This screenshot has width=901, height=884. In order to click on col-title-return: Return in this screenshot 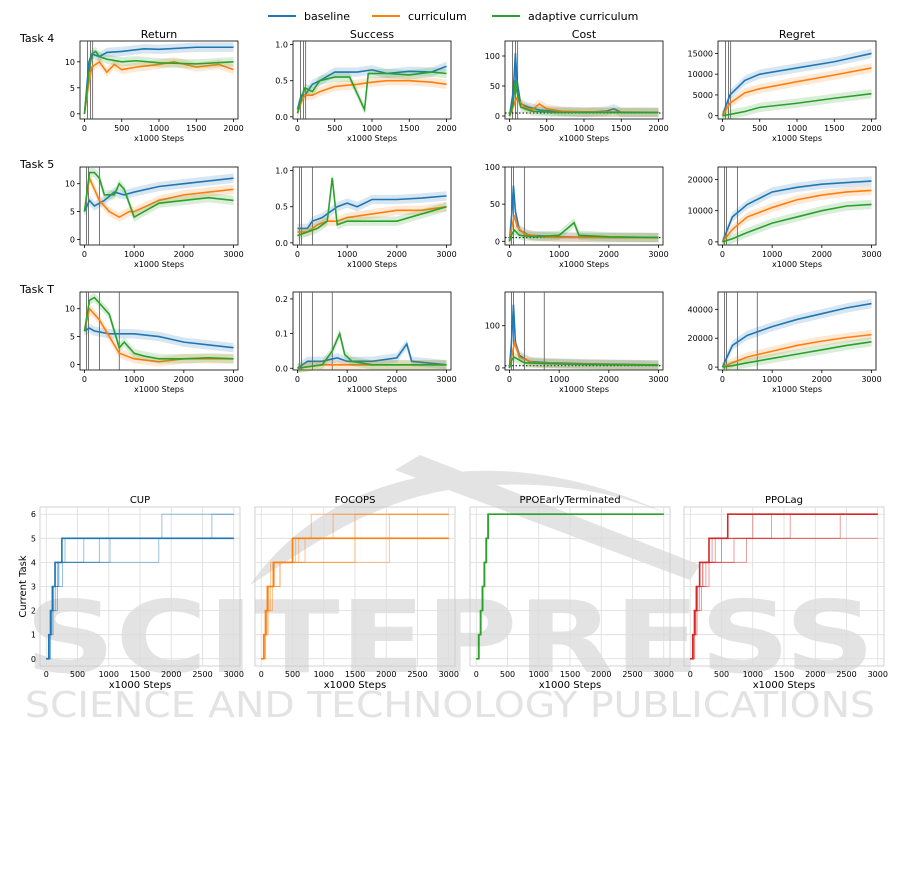, I will do `click(159, 34)`.